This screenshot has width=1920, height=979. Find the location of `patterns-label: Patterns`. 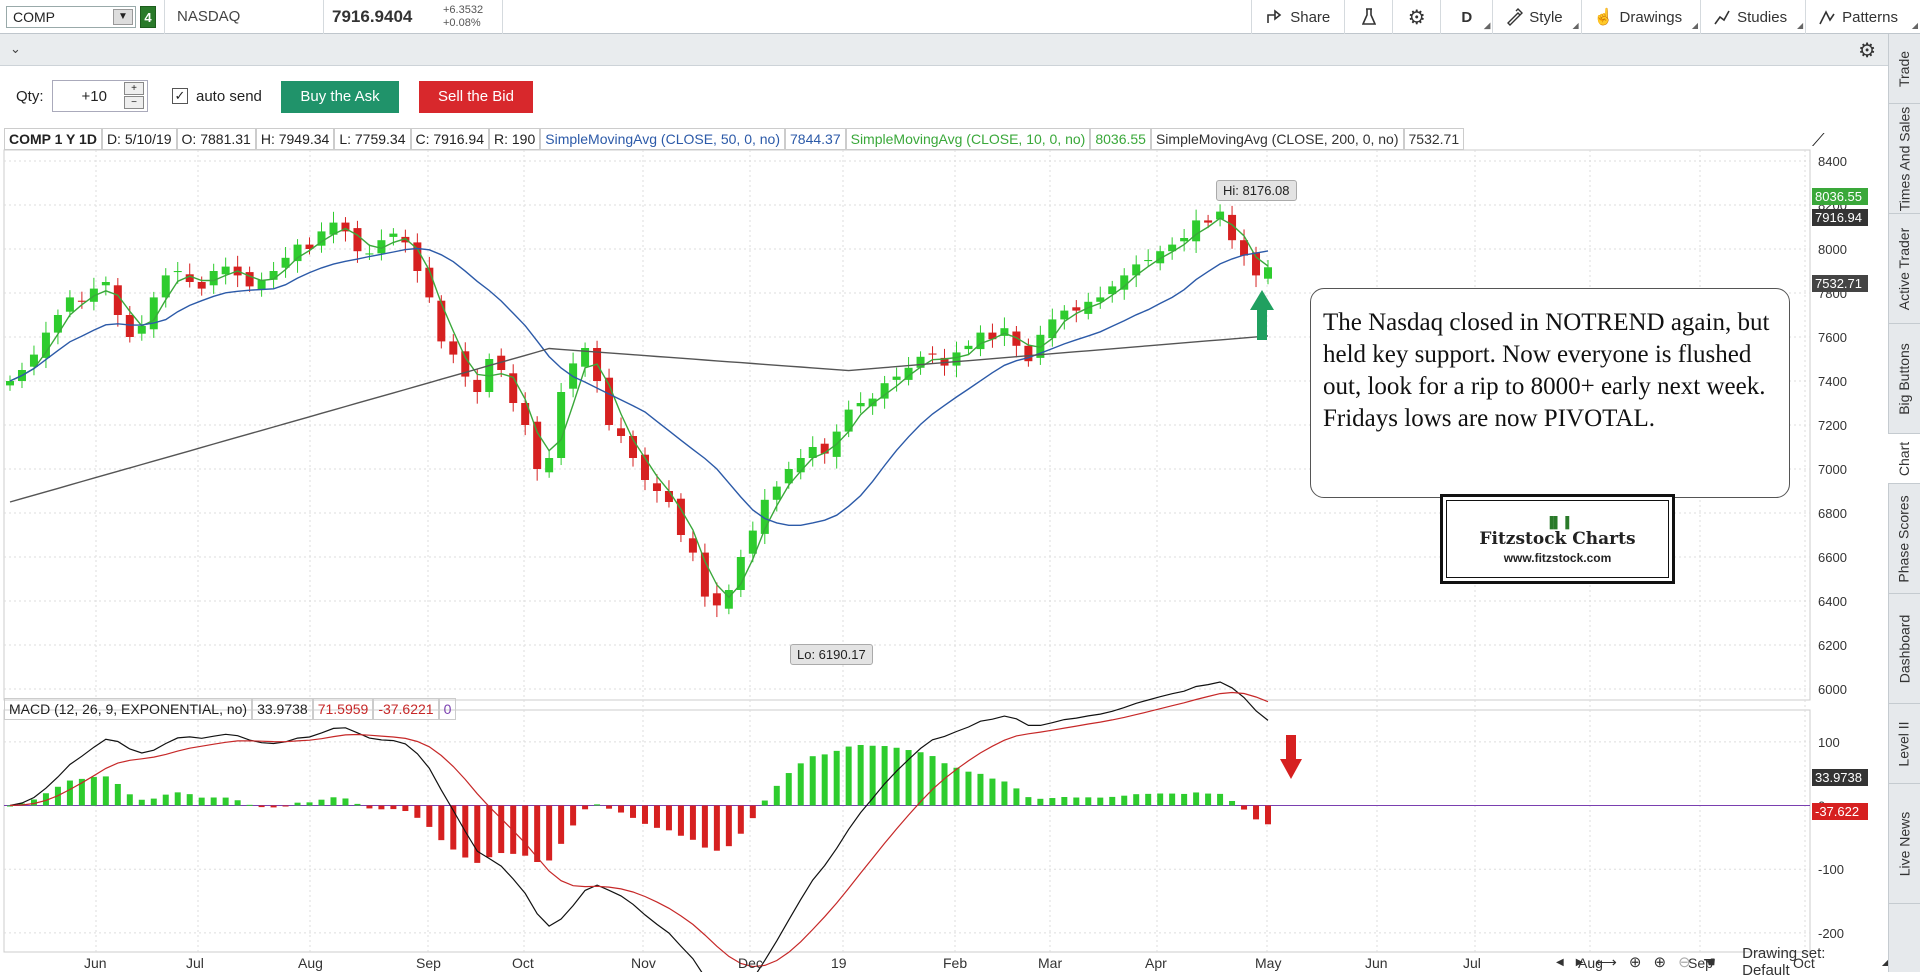

patterns-label: Patterns is located at coordinates (1870, 17).